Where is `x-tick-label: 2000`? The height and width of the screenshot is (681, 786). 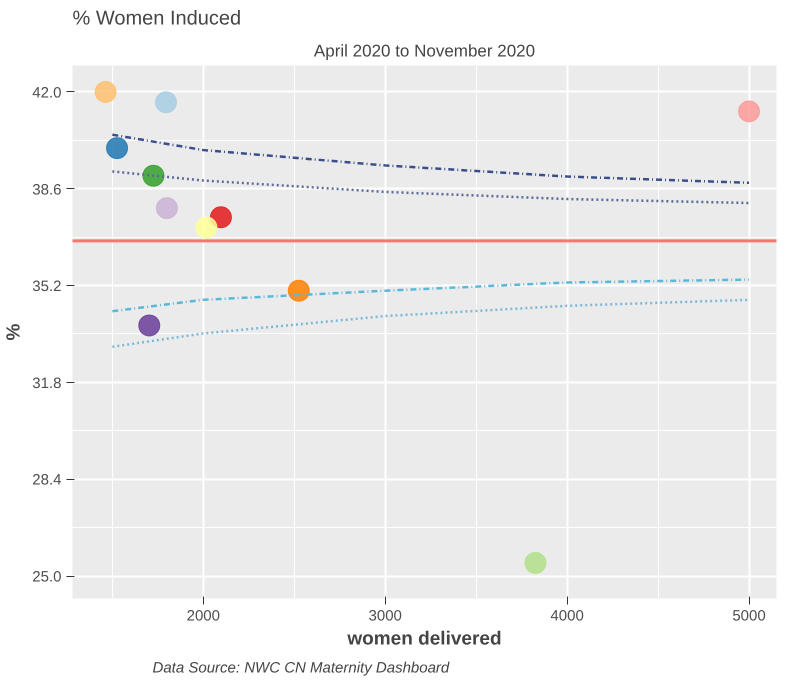 x-tick-label: 2000 is located at coordinates (203, 616).